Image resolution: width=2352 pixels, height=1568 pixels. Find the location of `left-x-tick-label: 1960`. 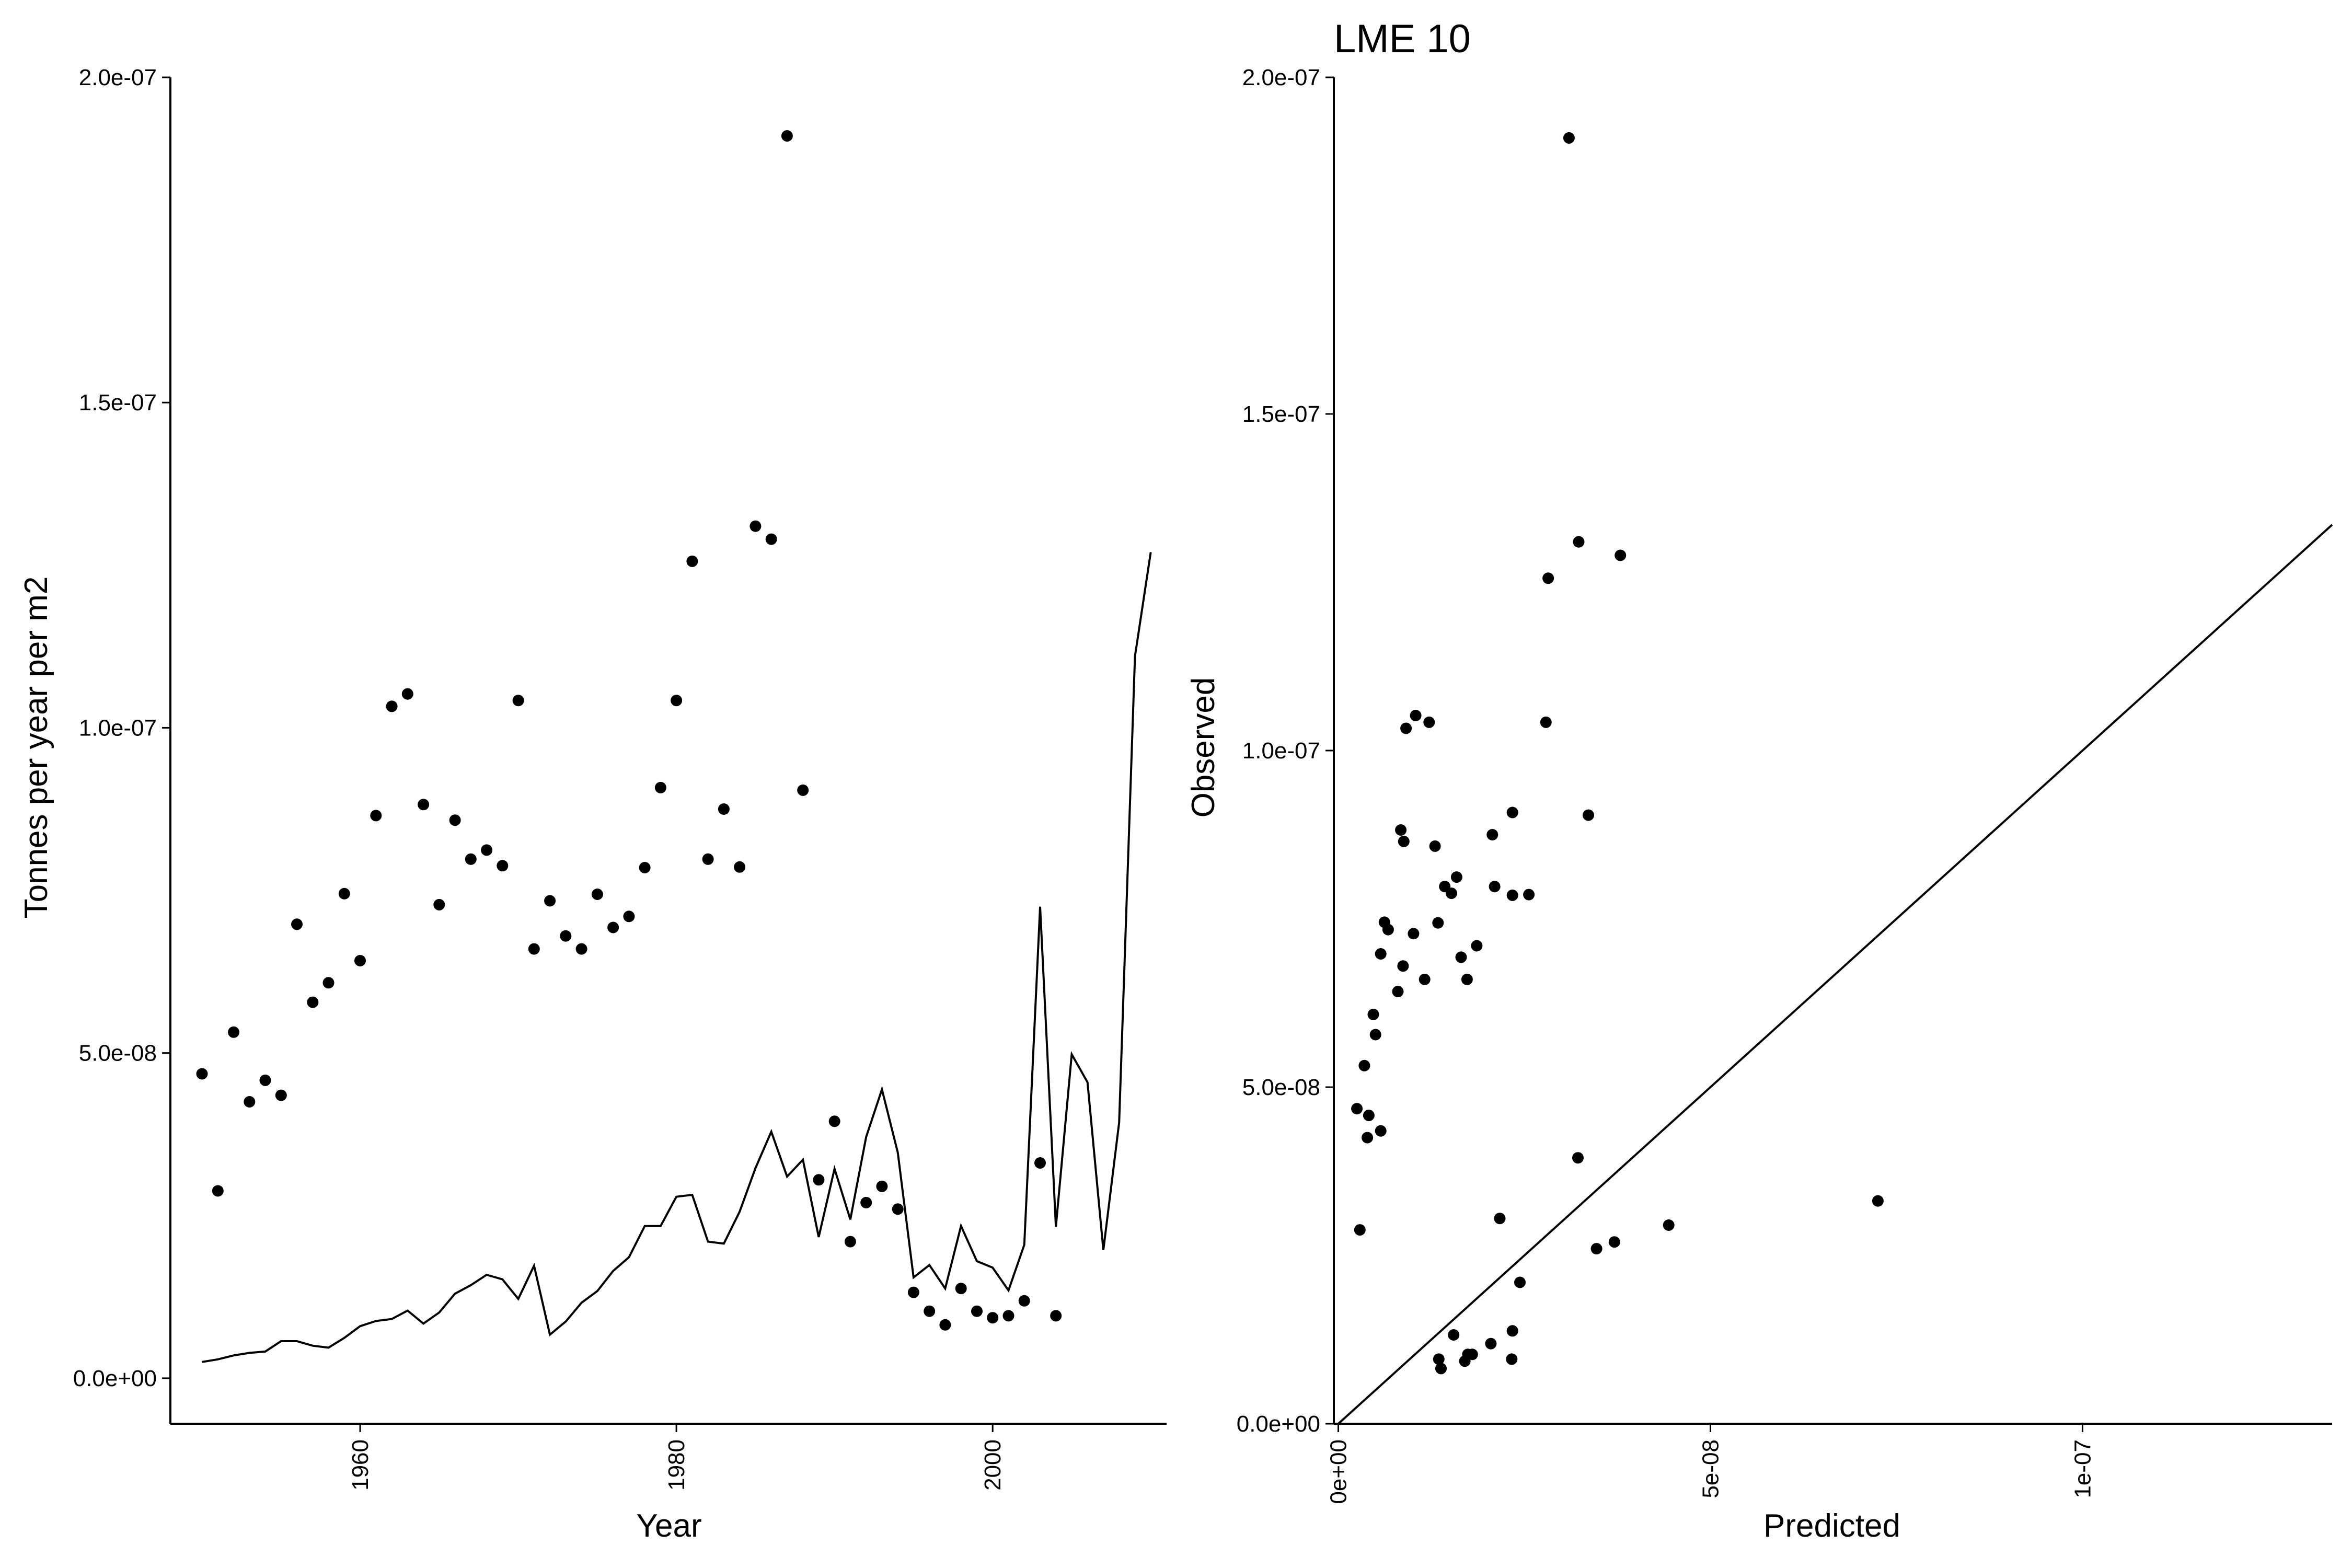

left-x-tick-label: 1960 is located at coordinates (360, 1465).